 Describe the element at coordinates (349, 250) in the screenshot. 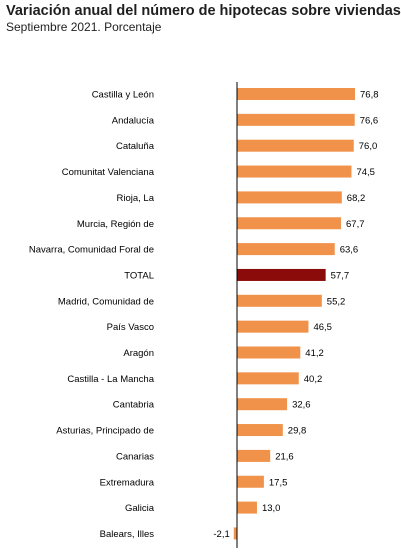

I see `value-label-row-6: 63,6` at that location.